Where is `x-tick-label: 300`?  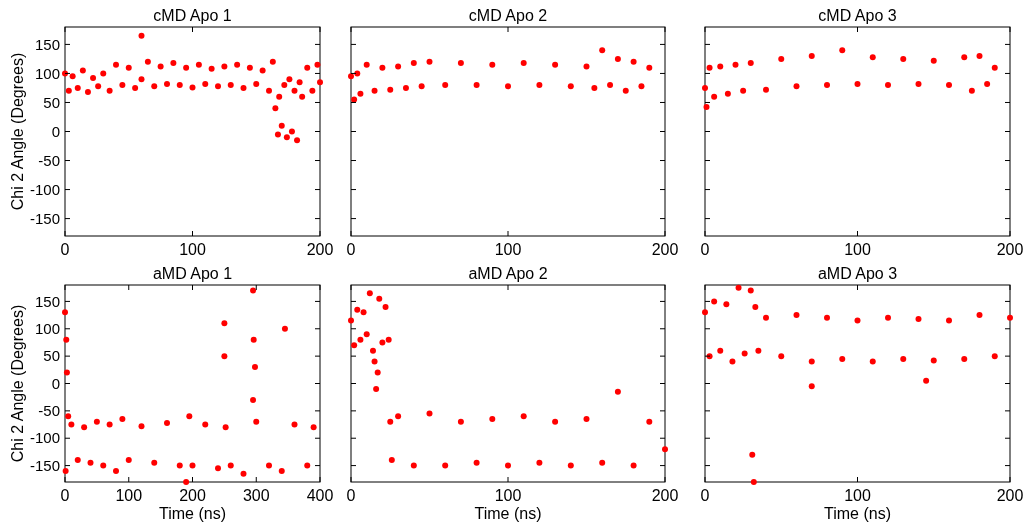 x-tick-label: 300 is located at coordinates (256, 495).